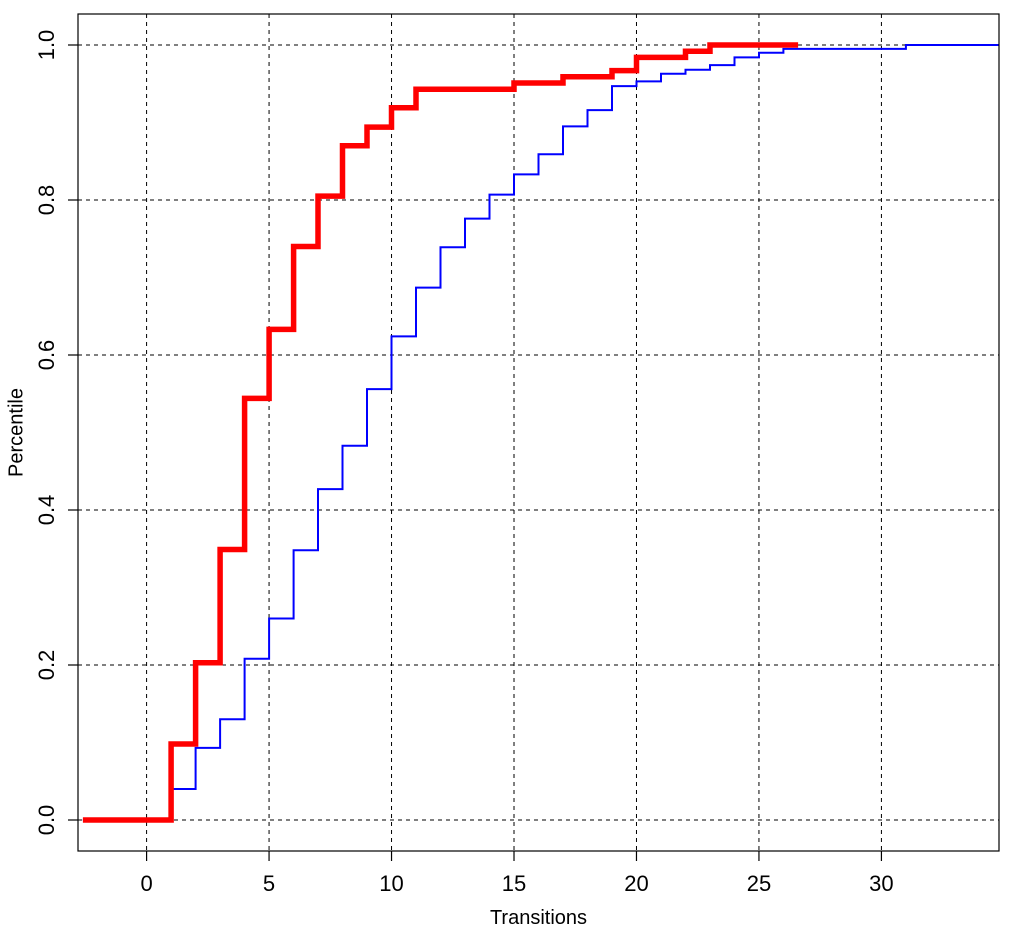  I want to click on y-axis-title: Percentile, so click(16, 432).